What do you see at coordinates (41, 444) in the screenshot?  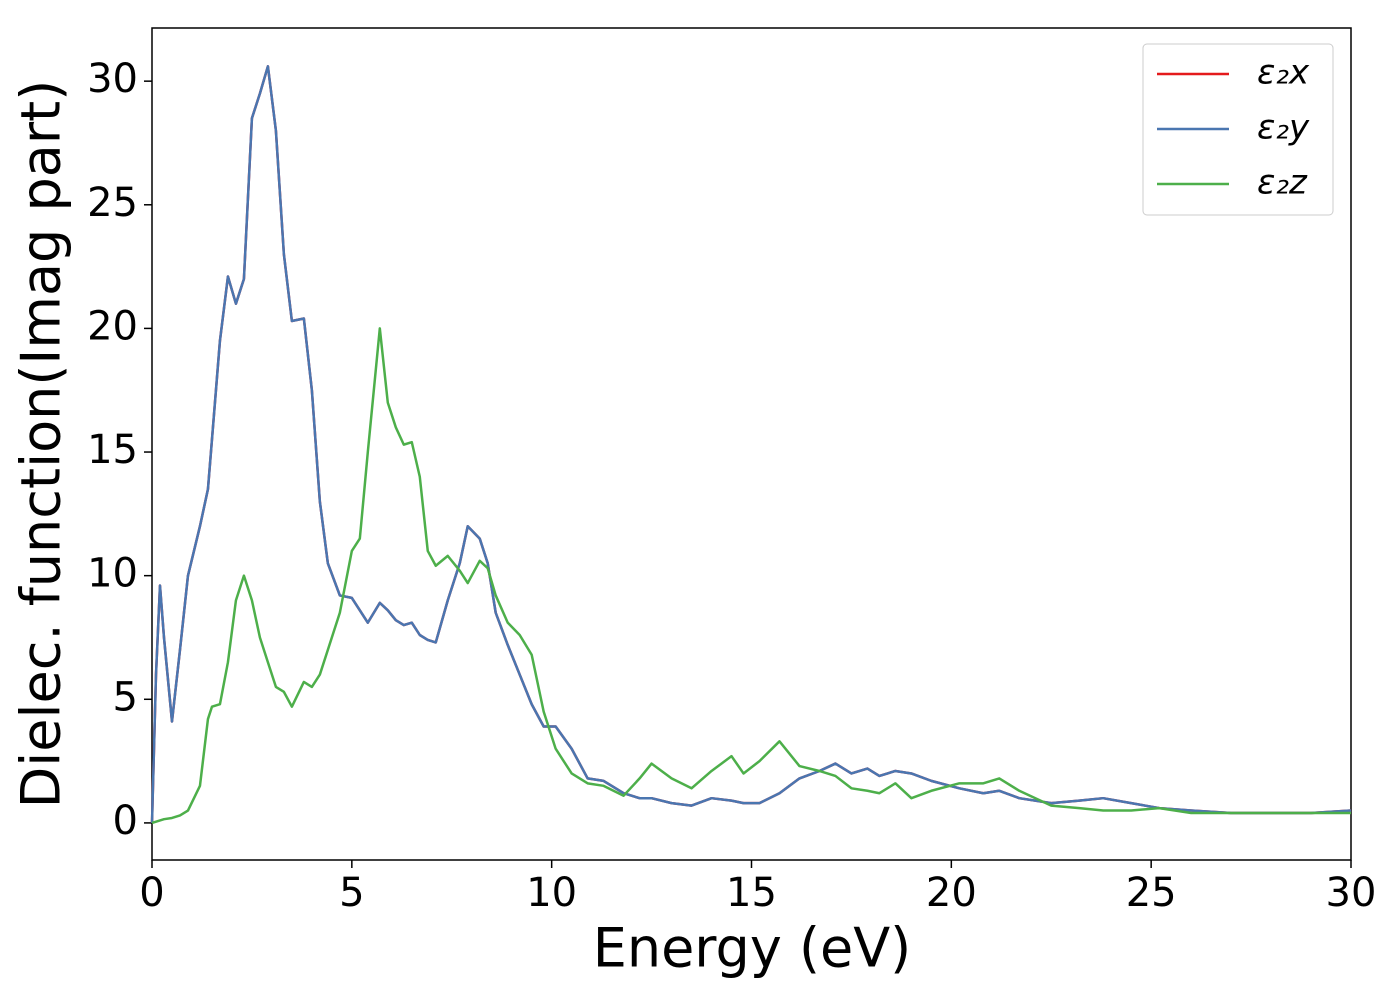 I see `y-axis-label: Dielec. function(Imag part)` at bounding box center [41, 444].